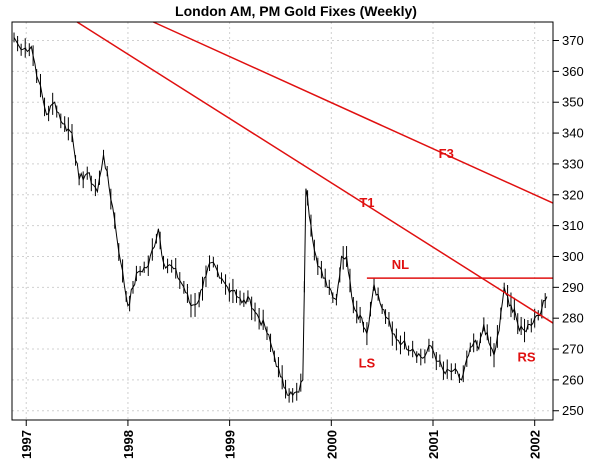 This screenshot has height=465, width=600. I want to click on annotation-rs: RS, so click(527, 356).